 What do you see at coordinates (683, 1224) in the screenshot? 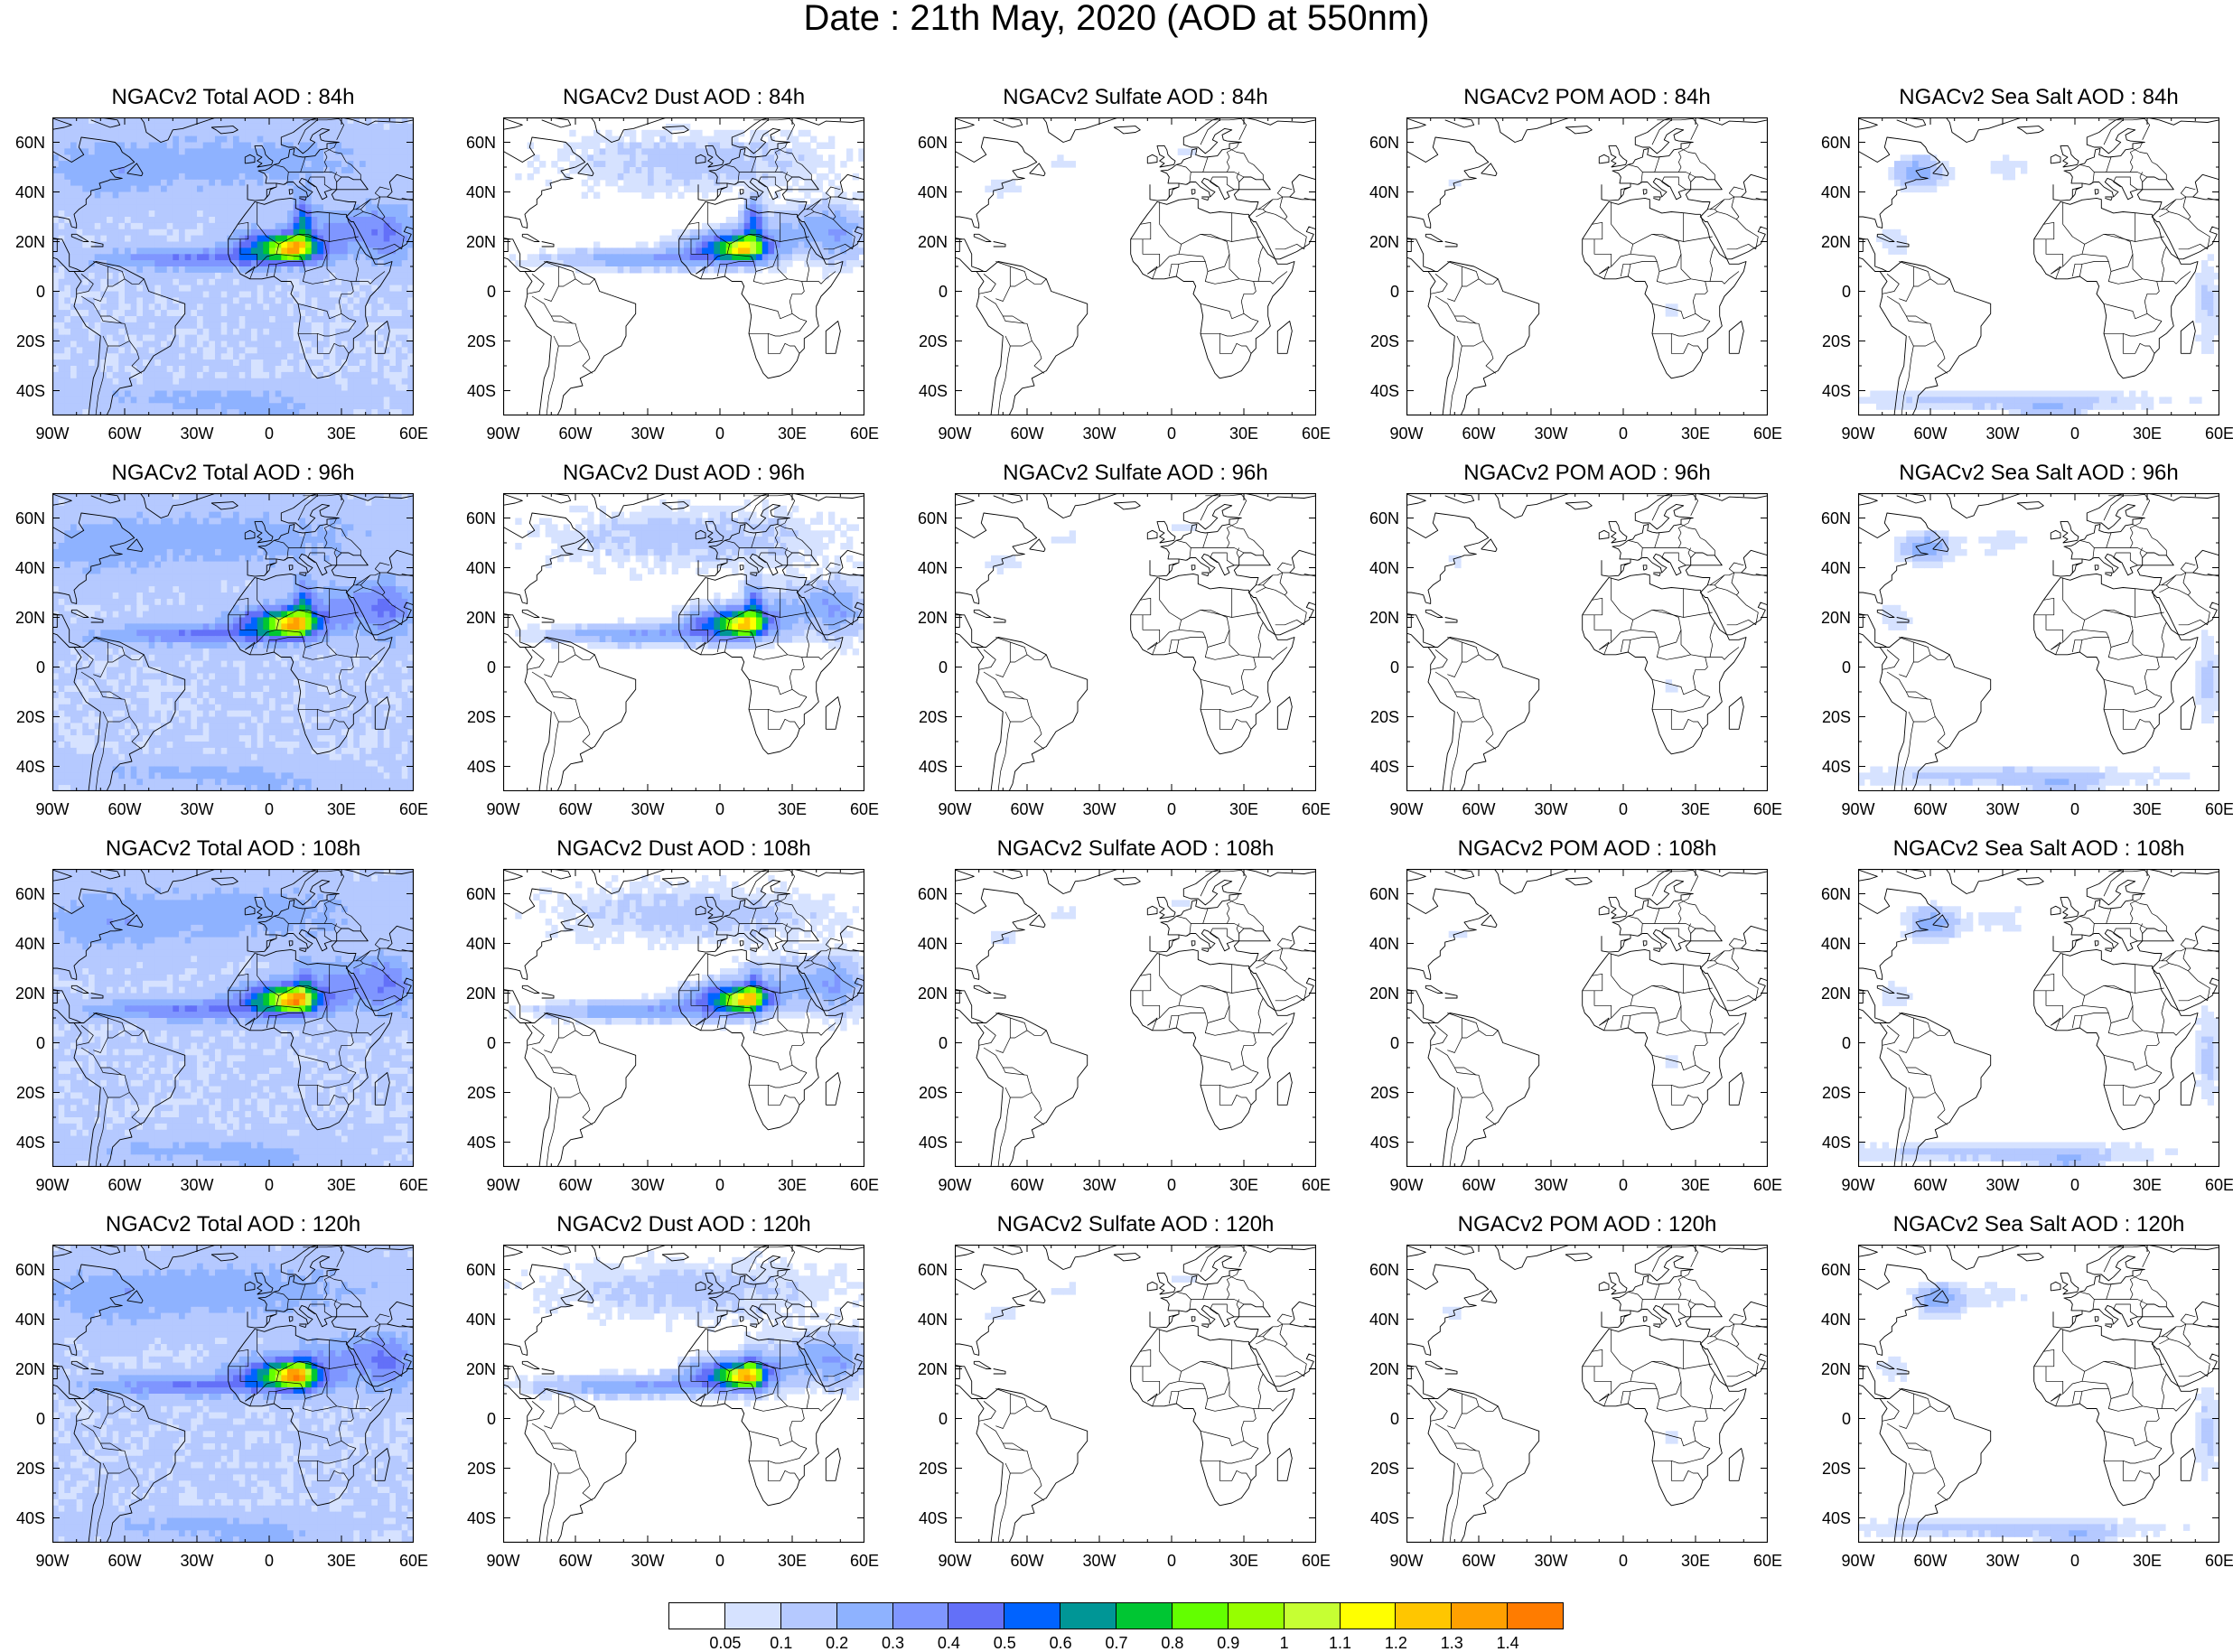
I see `panel-title: NGACv2 Dust AOD : 120h` at bounding box center [683, 1224].